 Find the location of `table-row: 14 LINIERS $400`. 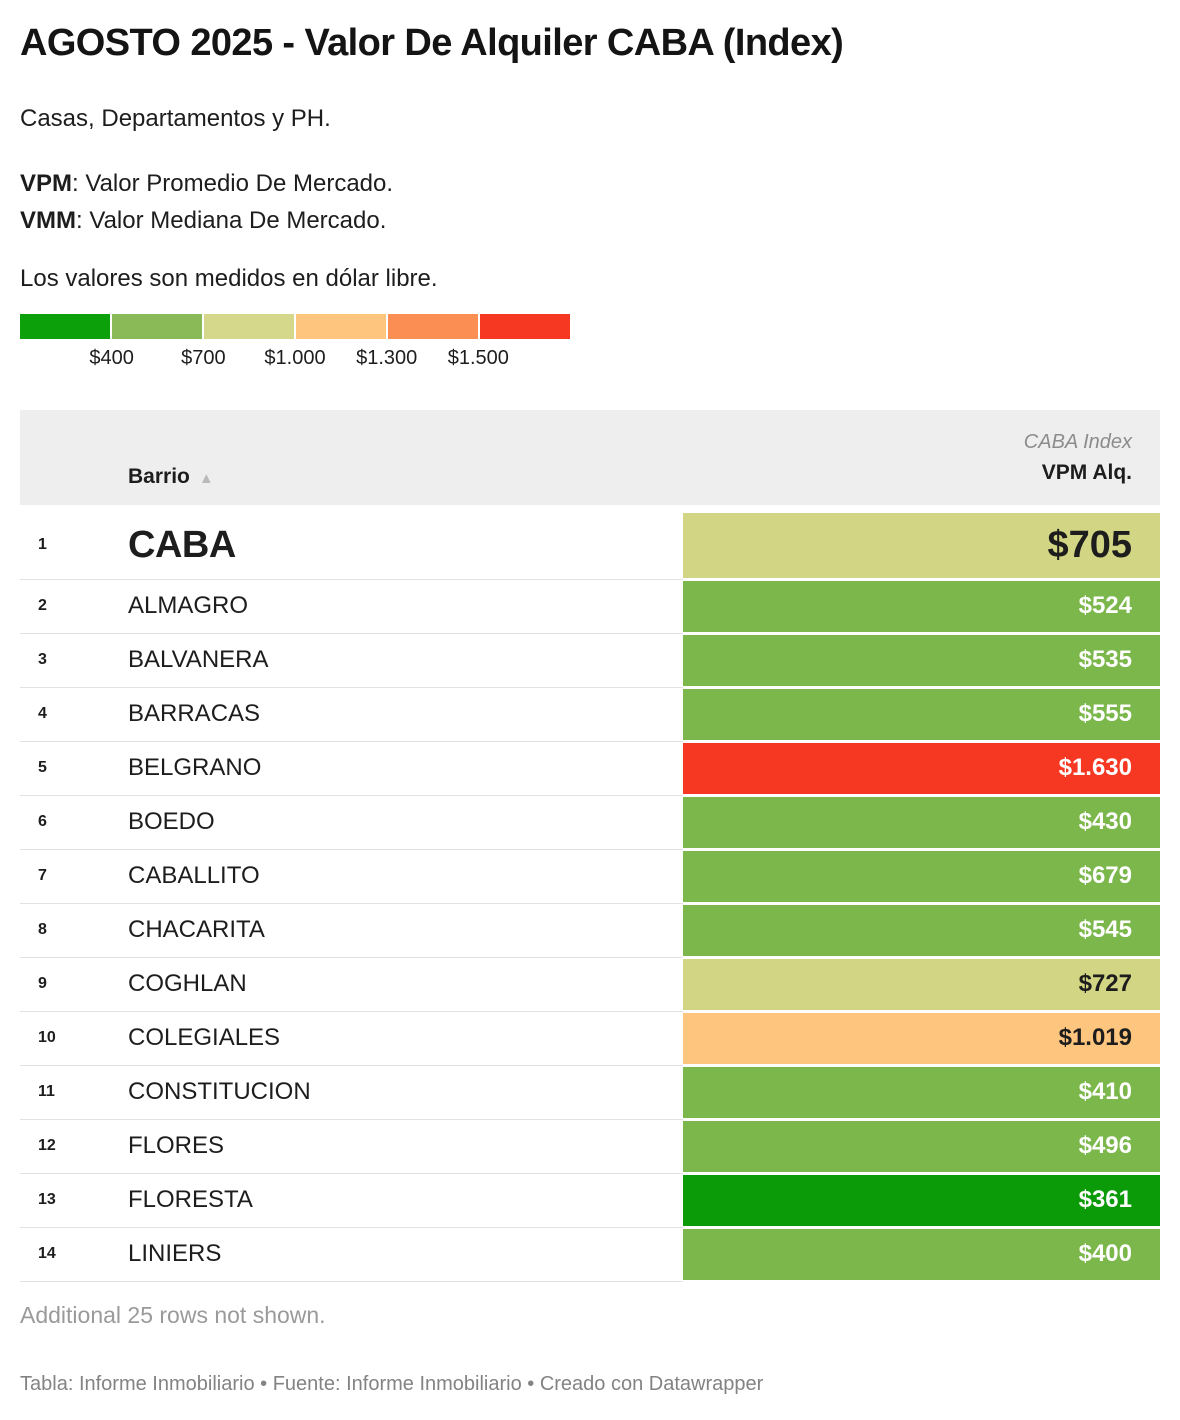

table-row: 14 LINIERS $400 is located at coordinates (590, 1255).